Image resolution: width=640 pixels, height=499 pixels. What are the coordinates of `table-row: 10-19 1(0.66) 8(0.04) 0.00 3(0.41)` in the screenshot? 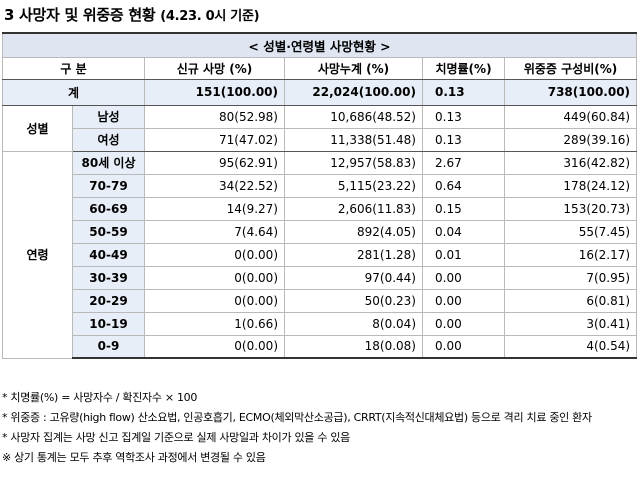 It's located at (320, 323).